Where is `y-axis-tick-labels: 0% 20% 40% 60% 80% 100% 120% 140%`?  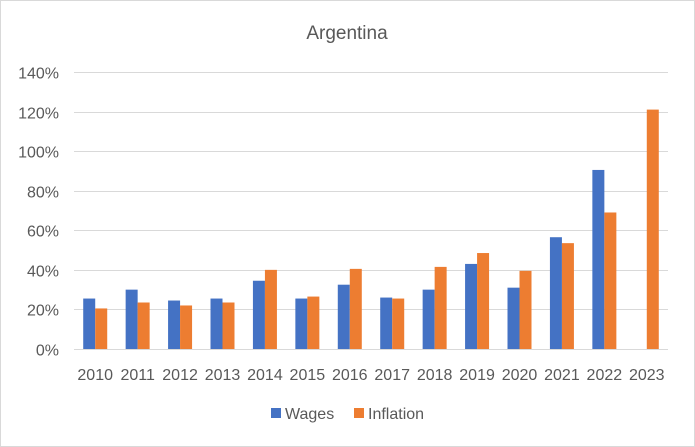
y-axis-tick-labels: 0% 20% 40% 60% 80% 100% 120% 140% is located at coordinates (38, 213).